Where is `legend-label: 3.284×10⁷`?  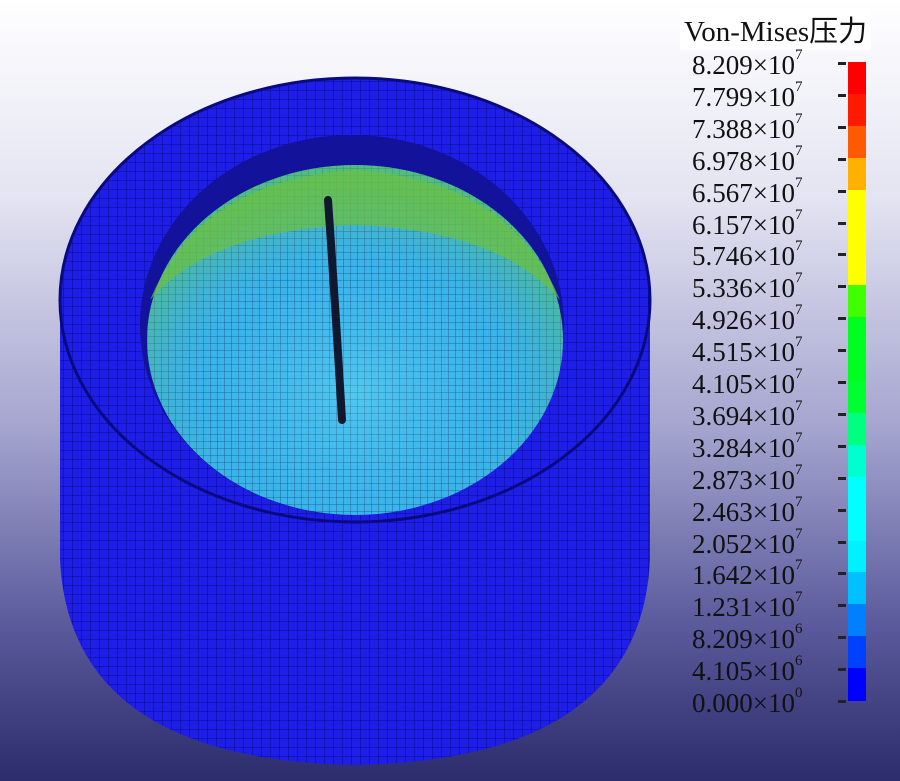
legend-label: 3.284×10⁷ is located at coordinates (747, 446).